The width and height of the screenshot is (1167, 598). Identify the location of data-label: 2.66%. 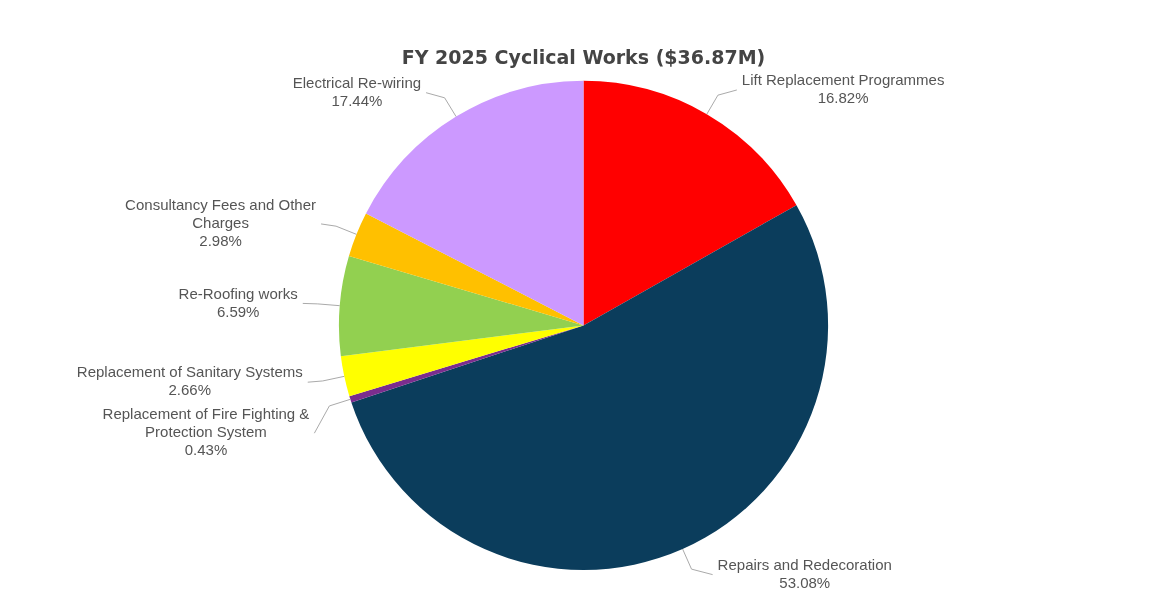
(190, 390).